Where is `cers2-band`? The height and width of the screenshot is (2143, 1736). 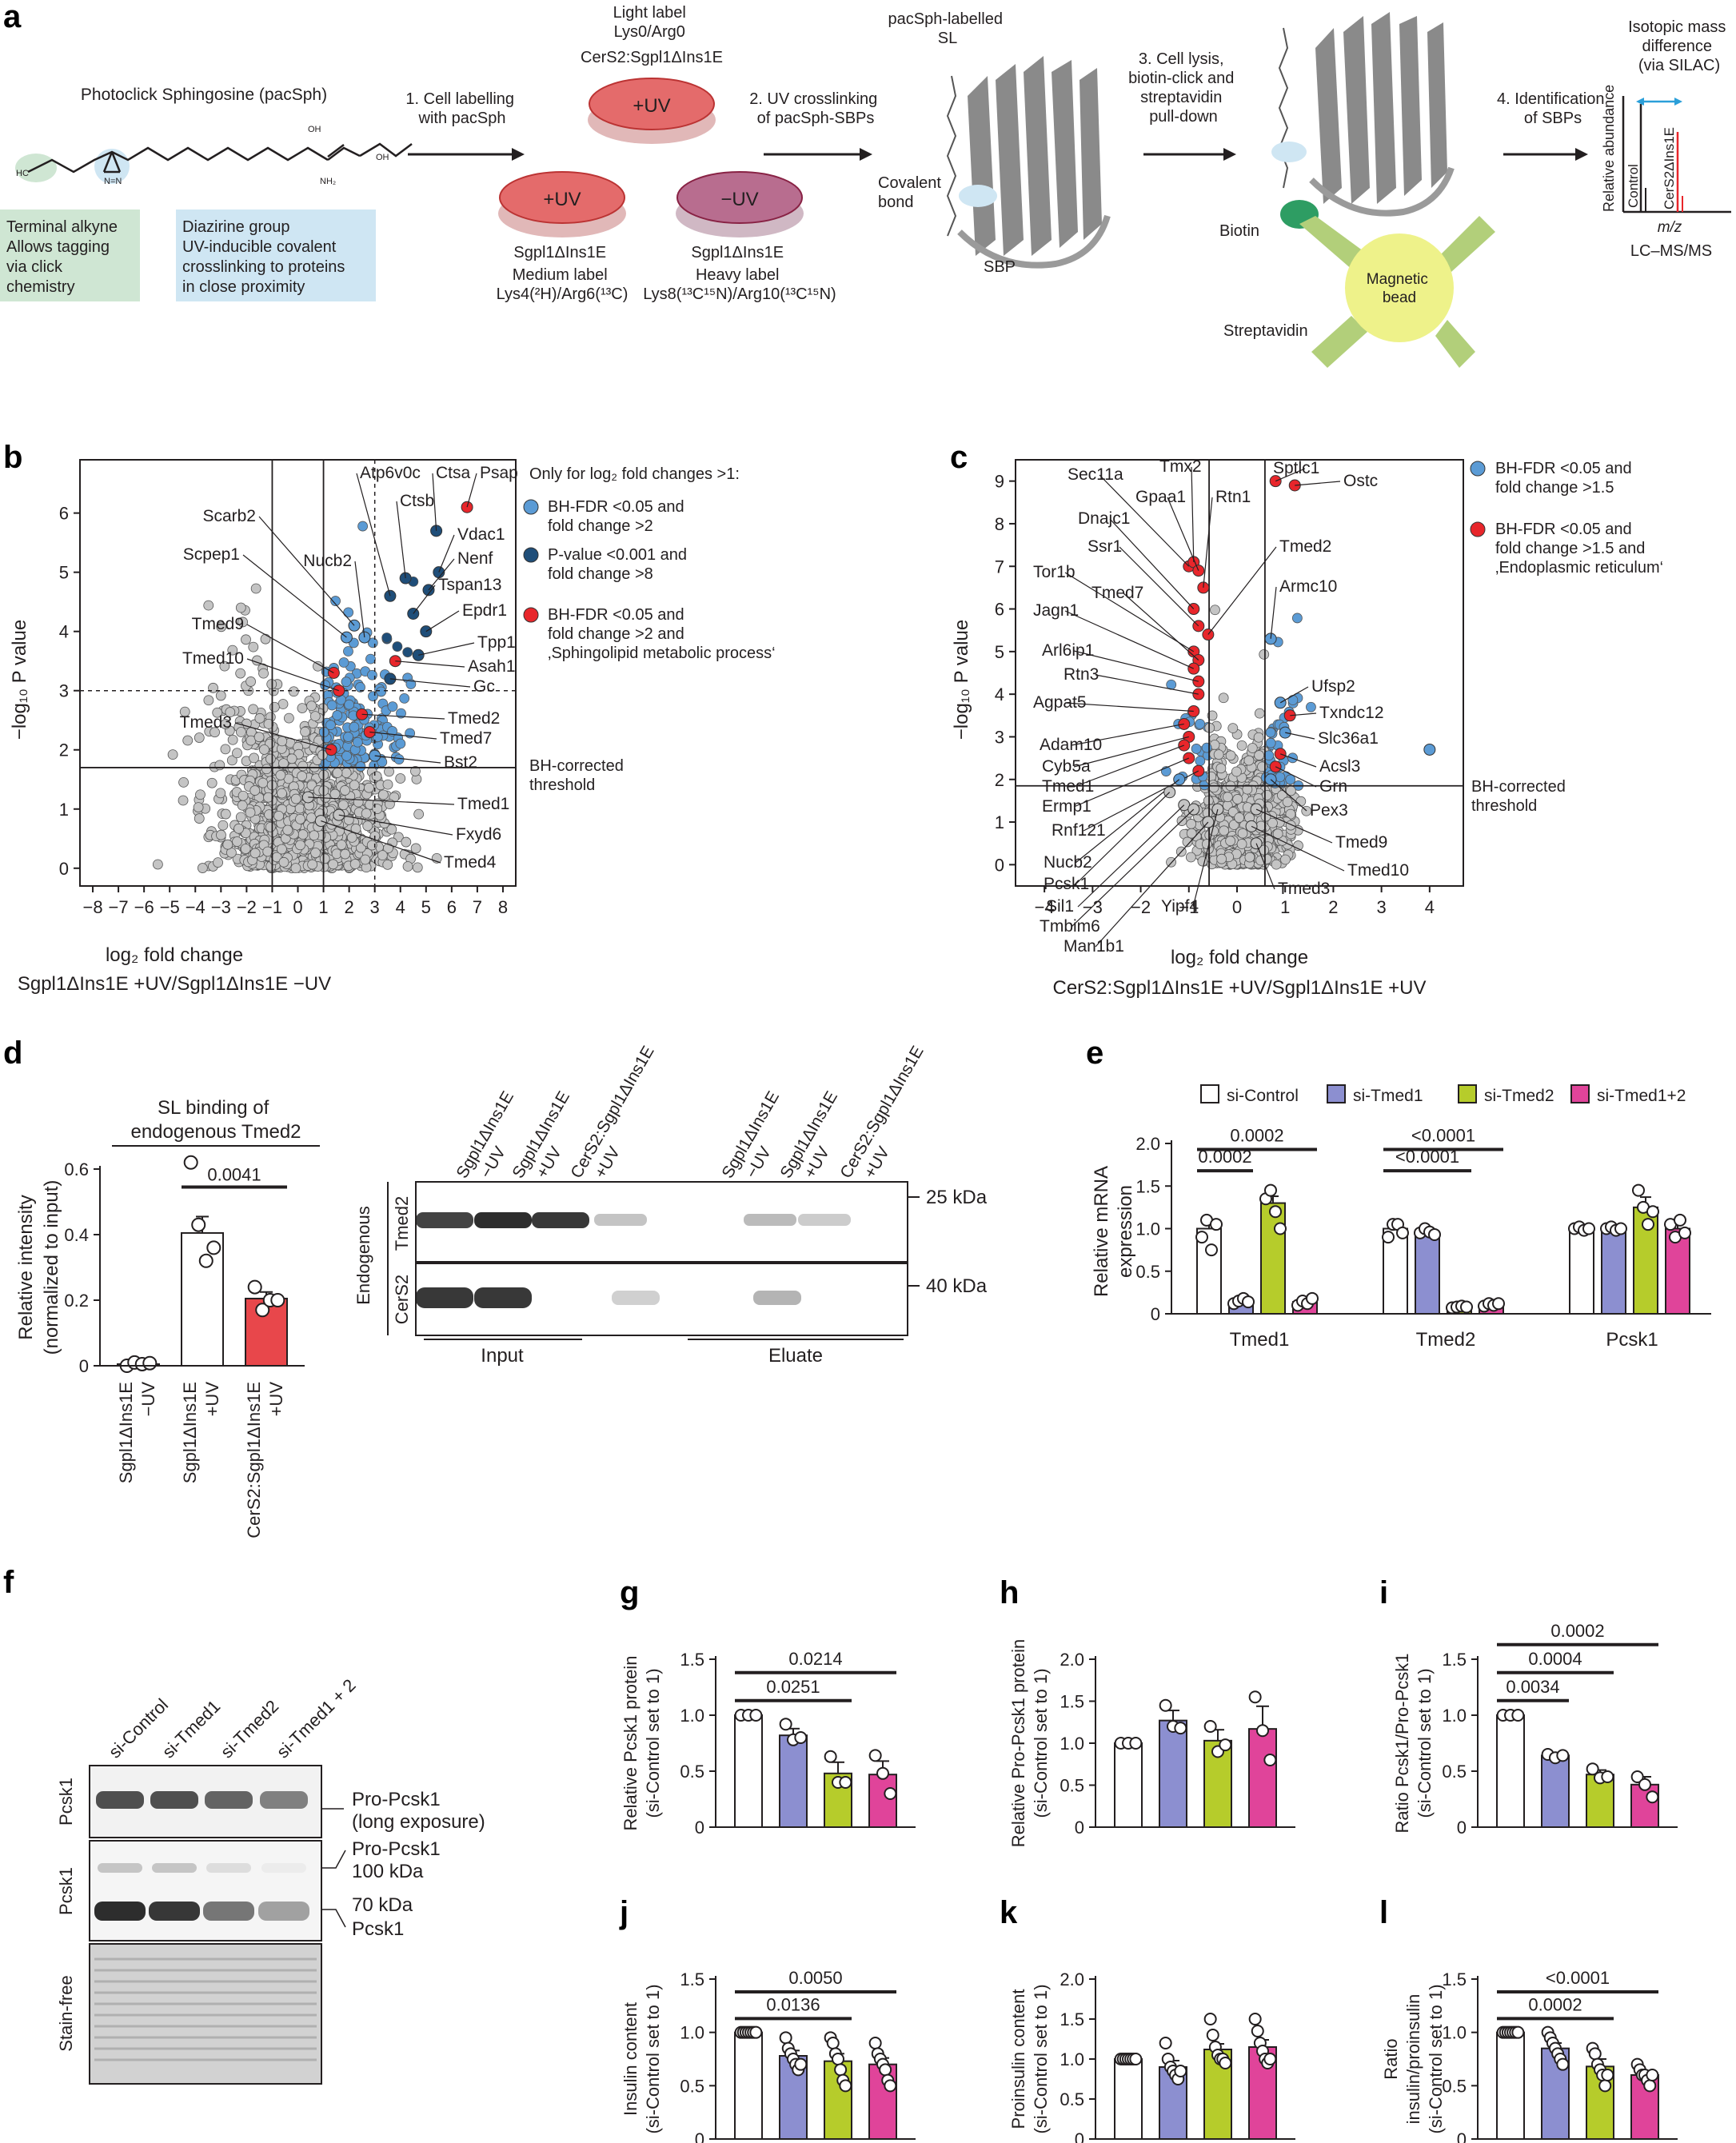
cers2-band is located at coordinates (444, 1297).